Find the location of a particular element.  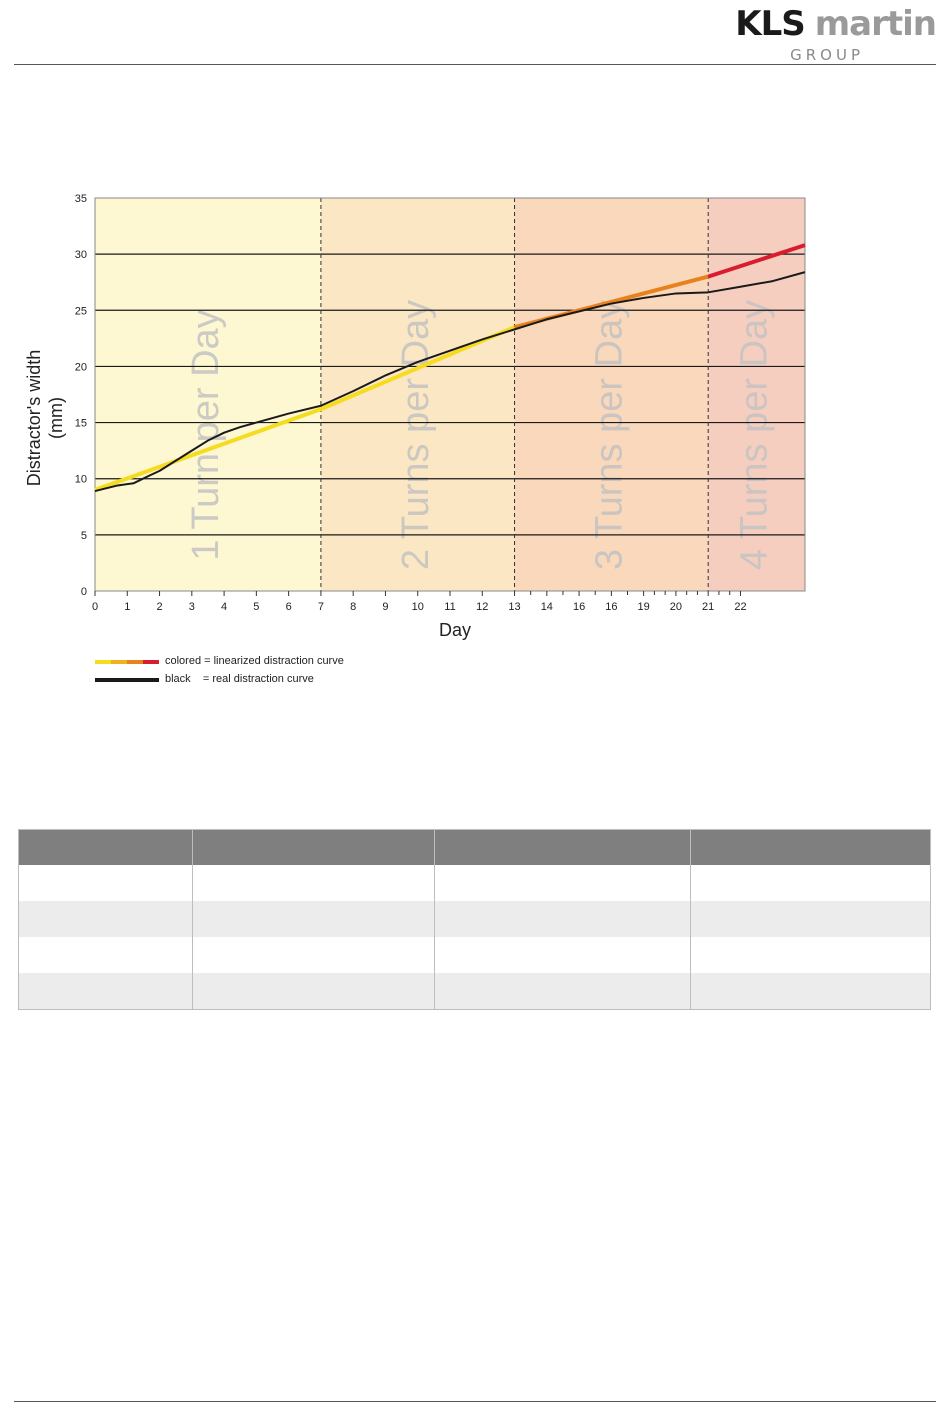

y-tick-label: 0 is located at coordinates (84, 592).